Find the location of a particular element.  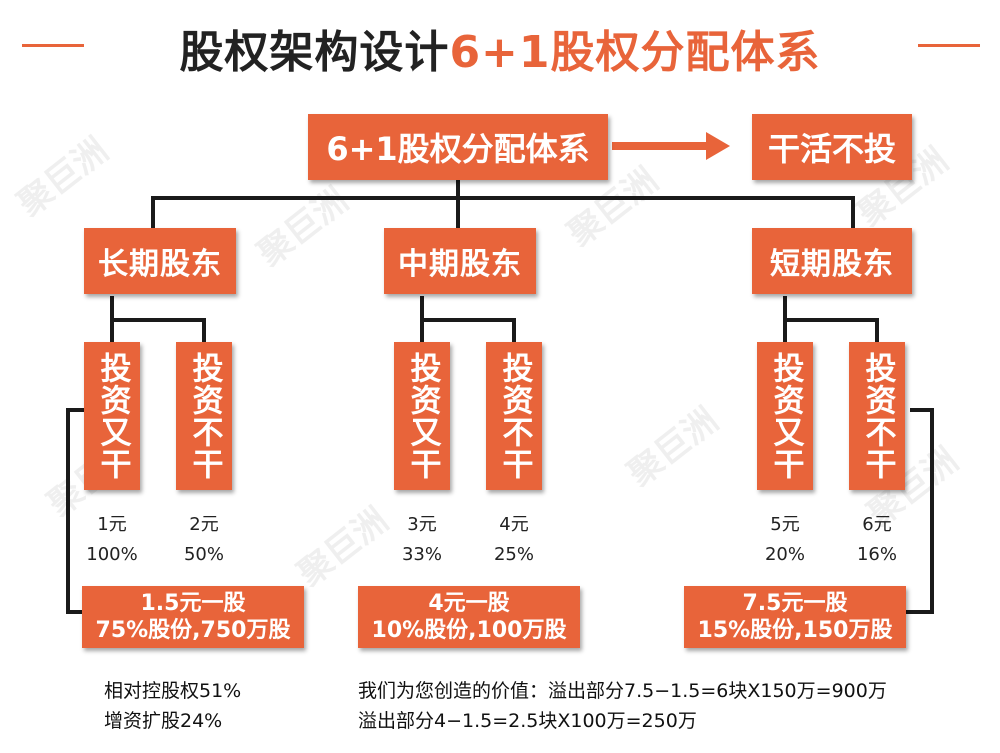

percent-text: 50% is located at coordinates (203, 554).